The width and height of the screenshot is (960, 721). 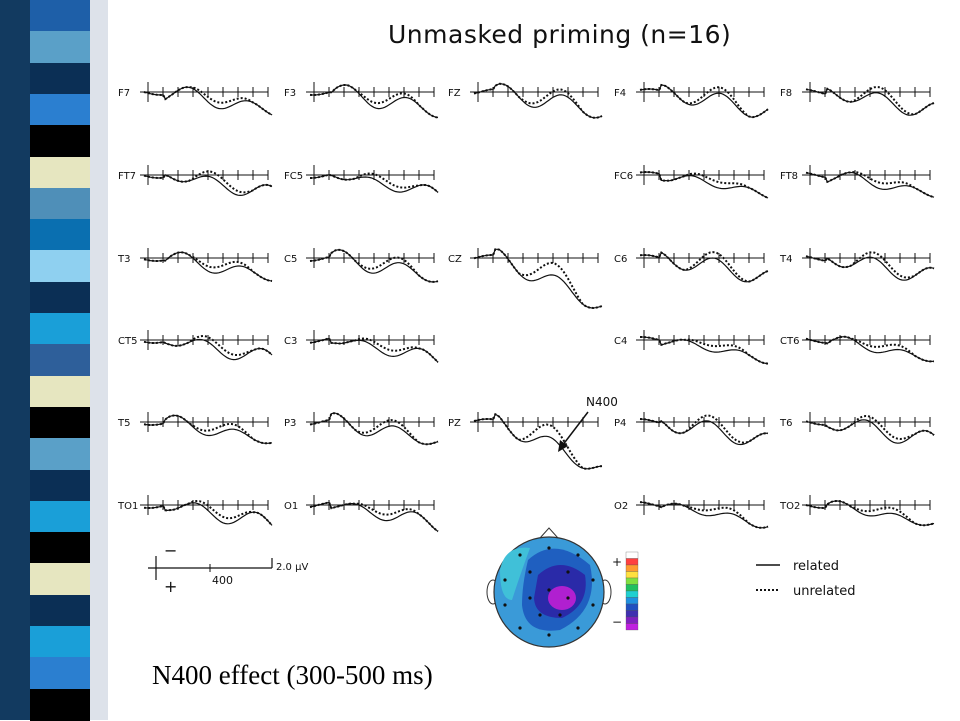 What do you see at coordinates (563, 446) in the screenshot?
I see `n400-arrow-head` at bounding box center [563, 446].